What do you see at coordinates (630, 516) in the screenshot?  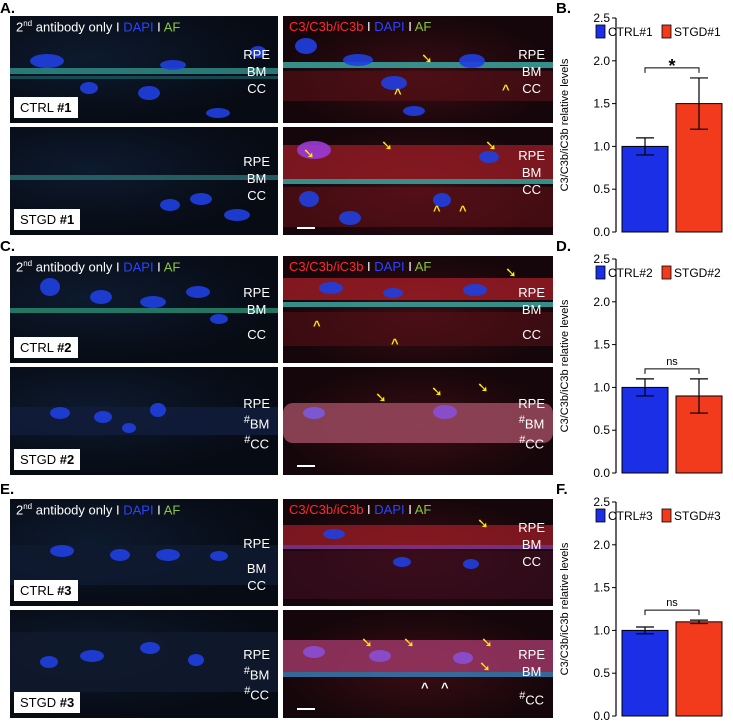 I see `legend-label: CTRL#3` at bounding box center [630, 516].